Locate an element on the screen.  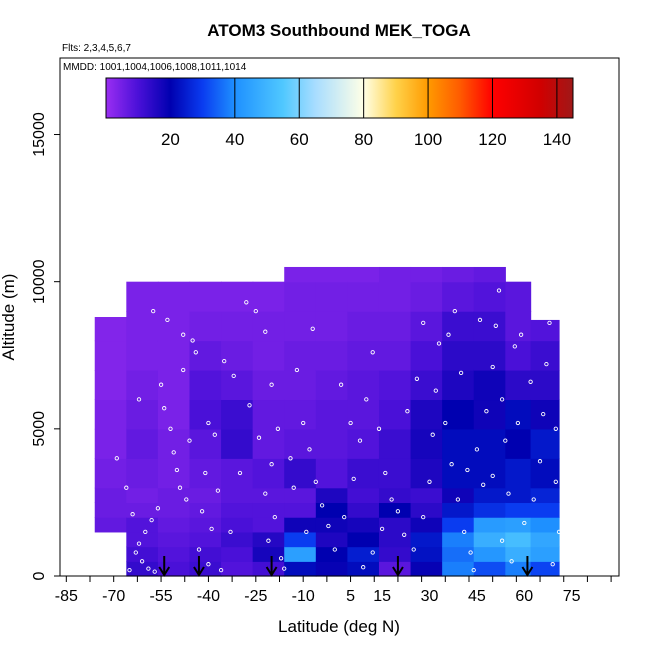
profile-arrows is located at coordinates (346, 566).